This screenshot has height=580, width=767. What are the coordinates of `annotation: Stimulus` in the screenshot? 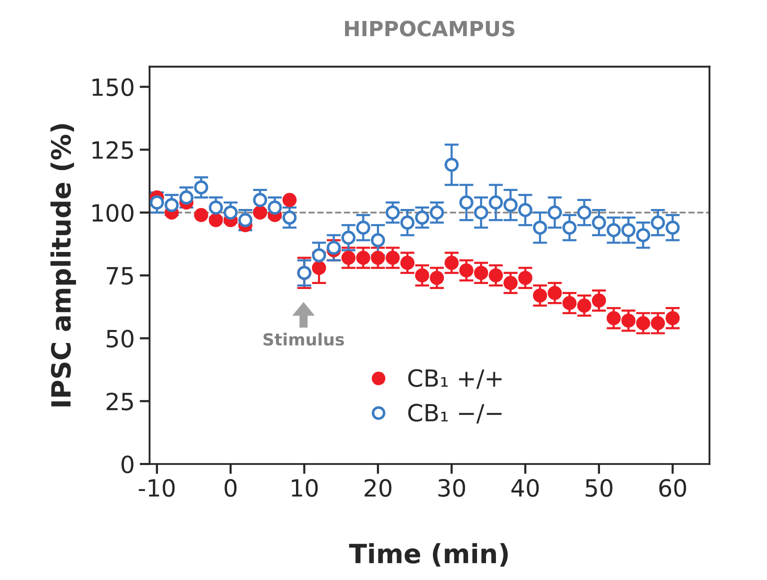 It's located at (304, 339).